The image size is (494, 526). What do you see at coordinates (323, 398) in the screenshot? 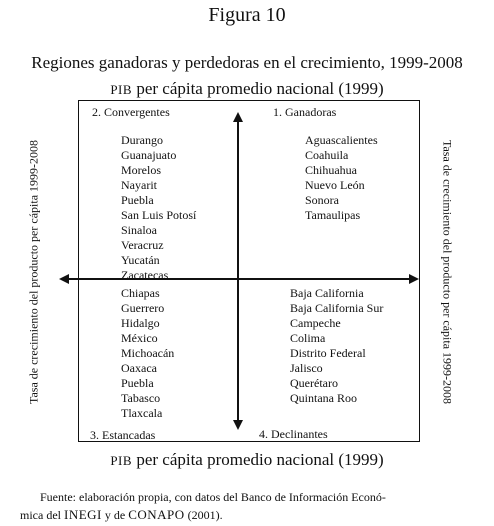
I see `list-item: Quintana Roo` at bounding box center [323, 398].